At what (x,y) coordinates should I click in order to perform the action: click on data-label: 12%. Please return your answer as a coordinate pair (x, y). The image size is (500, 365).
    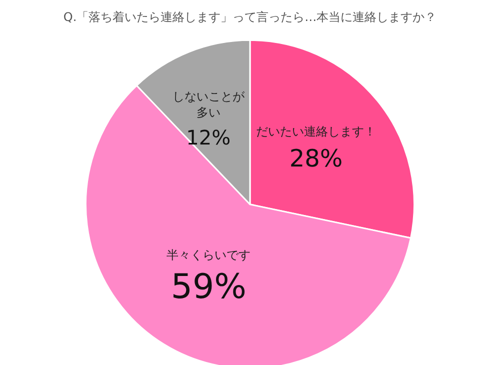
    Looking at the image, I should click on (208, 137).